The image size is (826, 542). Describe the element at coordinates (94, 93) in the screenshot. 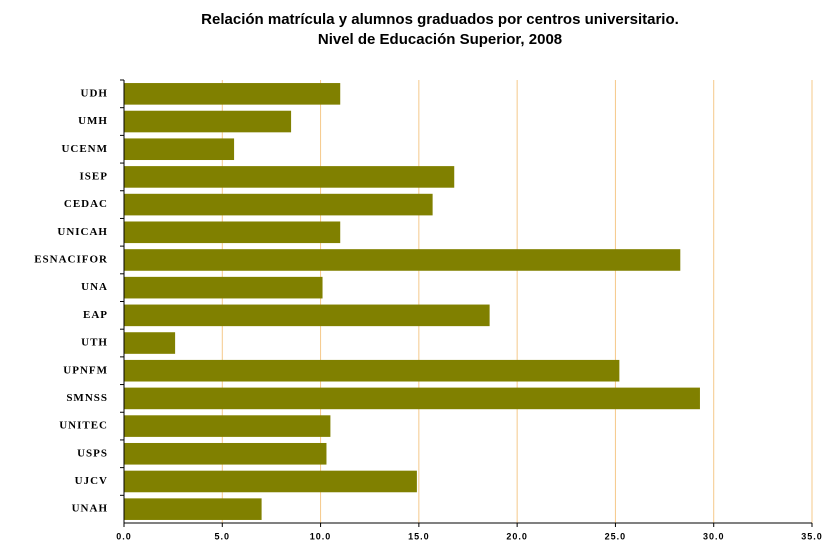

I see `y-tick-label: UDH` at that location.